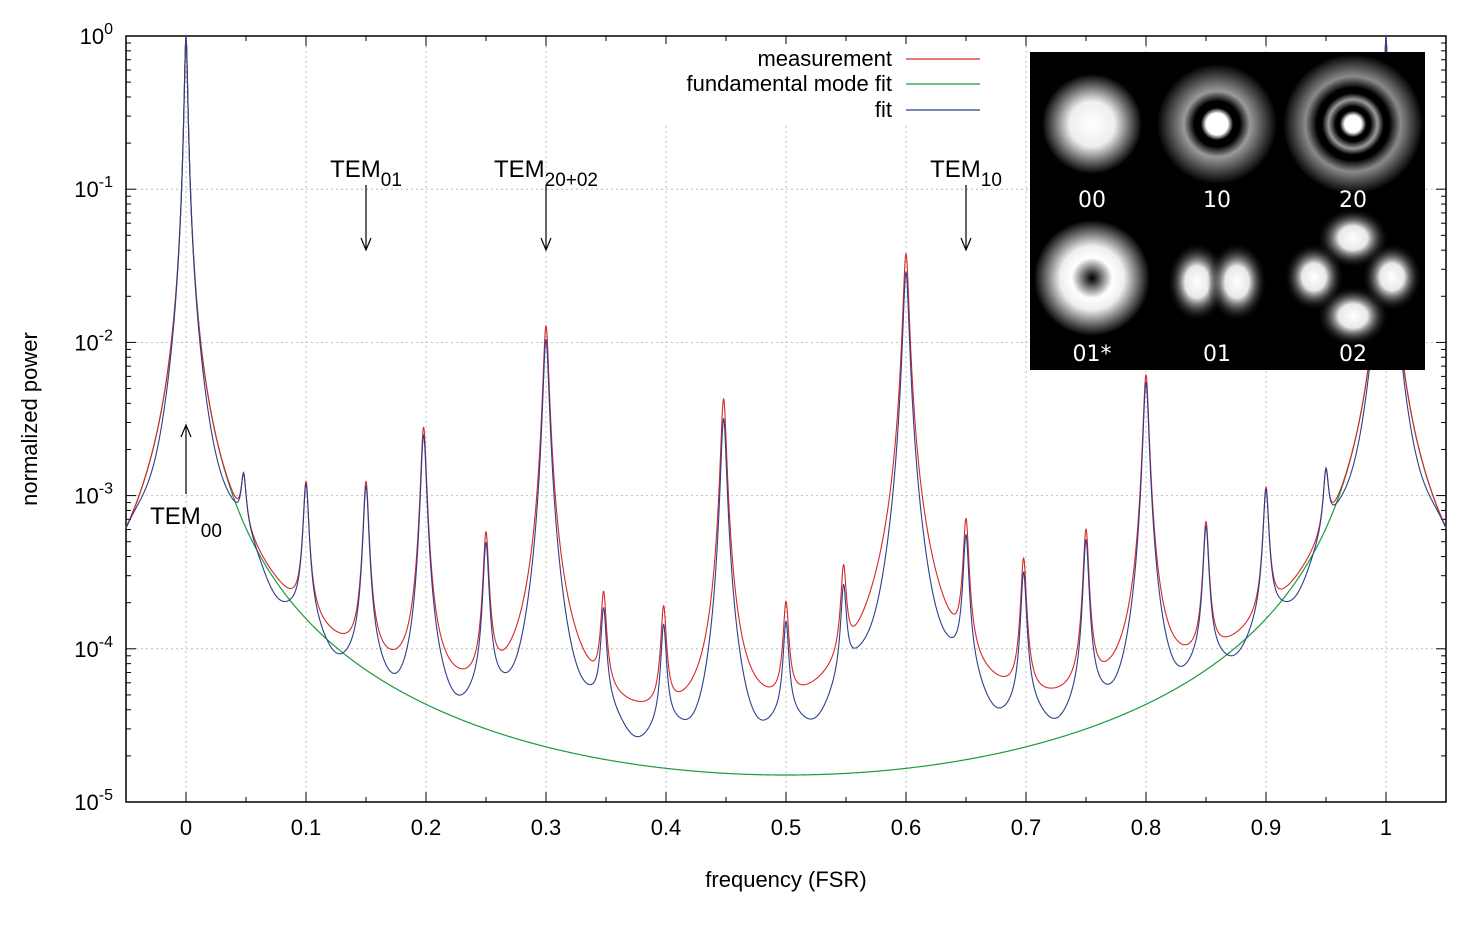 This screenshot has width=1477, height=927. Describe the element at coordinates (1353, 277) in the screenshot. I see `mode-02-image` at that location.